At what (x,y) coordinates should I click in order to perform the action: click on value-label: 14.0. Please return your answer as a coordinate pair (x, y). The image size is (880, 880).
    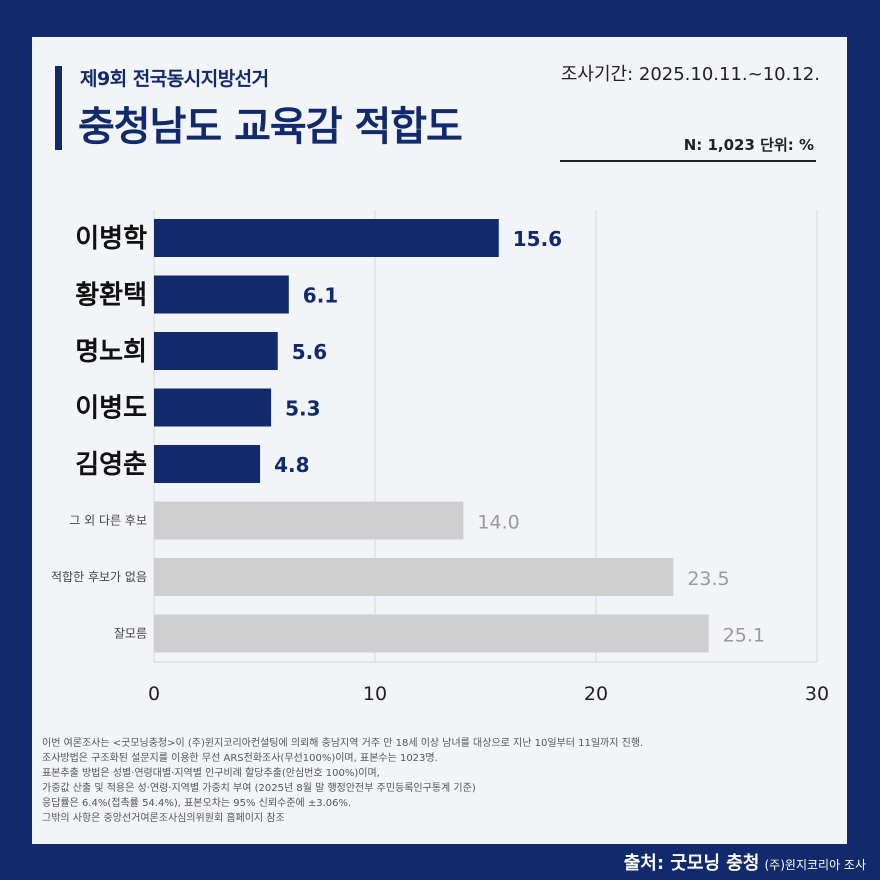
    Looking at the image, I should click on (498, 523).